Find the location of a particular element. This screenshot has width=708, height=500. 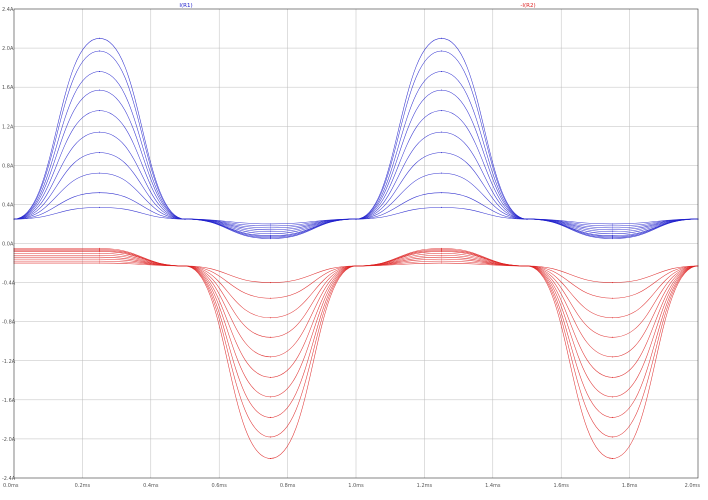

x-tick-label: 1.4ms is located at coordinates (493, 486).